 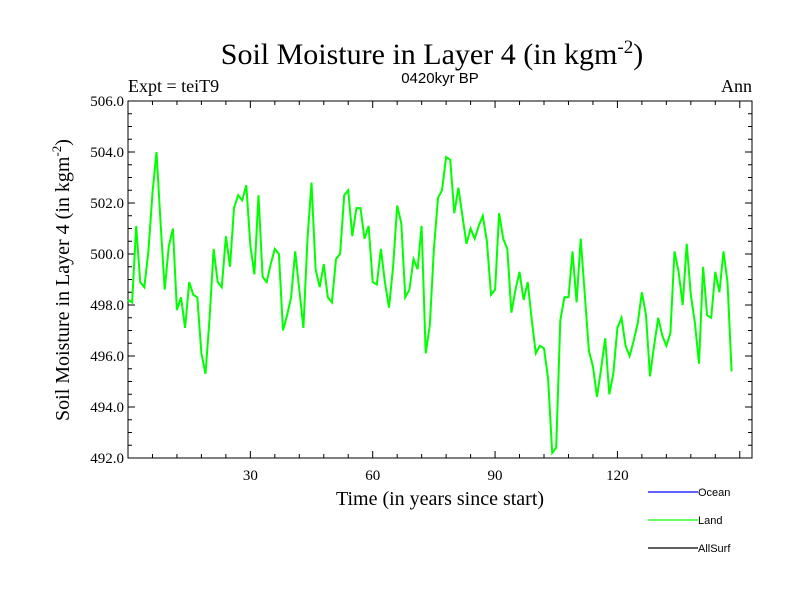 I want to click on legend-label-land: Land, so click(x=710, y=521).